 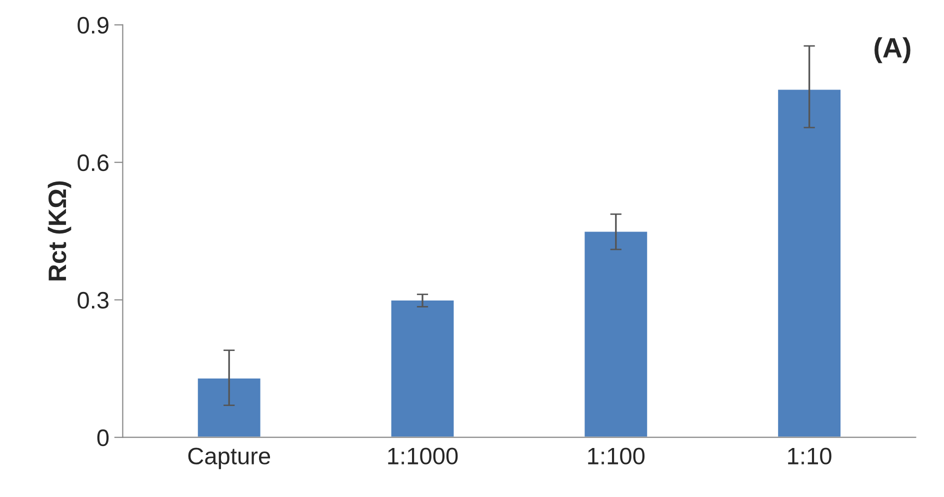 What do you see at coordinates (93, 300) in the screenshot?
I see `y-tick-label: 0.3` at bounding box center [93, 300].